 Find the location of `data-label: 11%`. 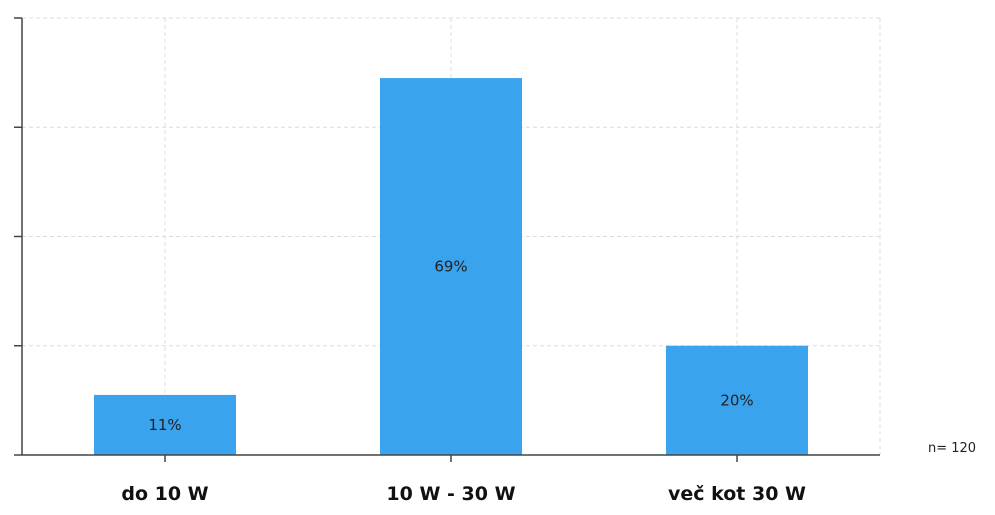

data-label: 11% is located at coordinates (164, 425).